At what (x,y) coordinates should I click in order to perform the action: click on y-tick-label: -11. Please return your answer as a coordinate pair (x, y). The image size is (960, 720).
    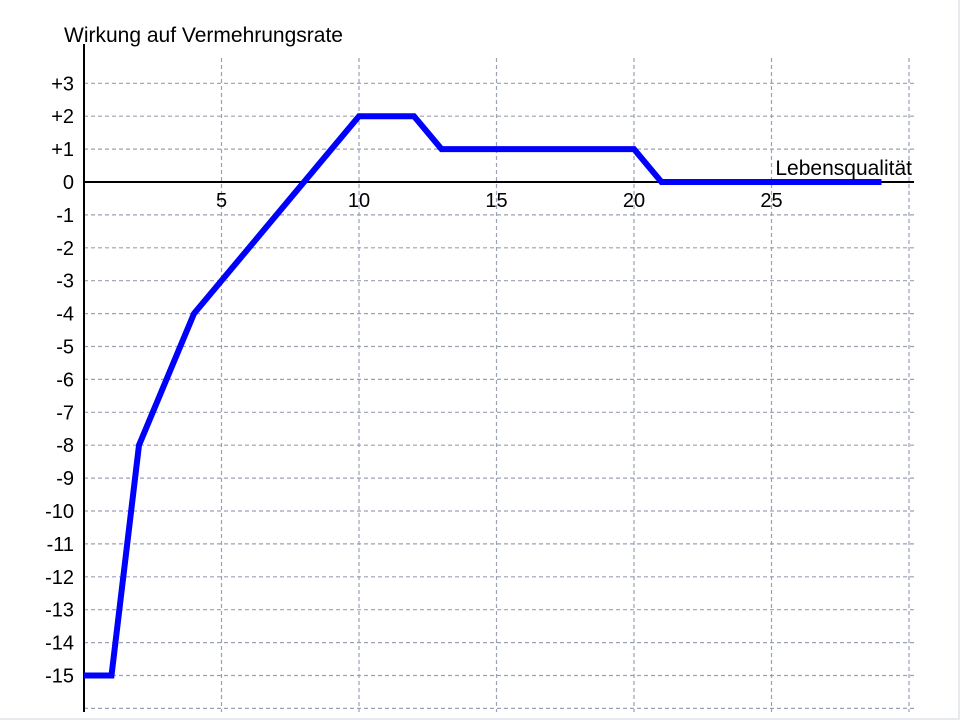
    Looking at the image, I should click on (60, 545).